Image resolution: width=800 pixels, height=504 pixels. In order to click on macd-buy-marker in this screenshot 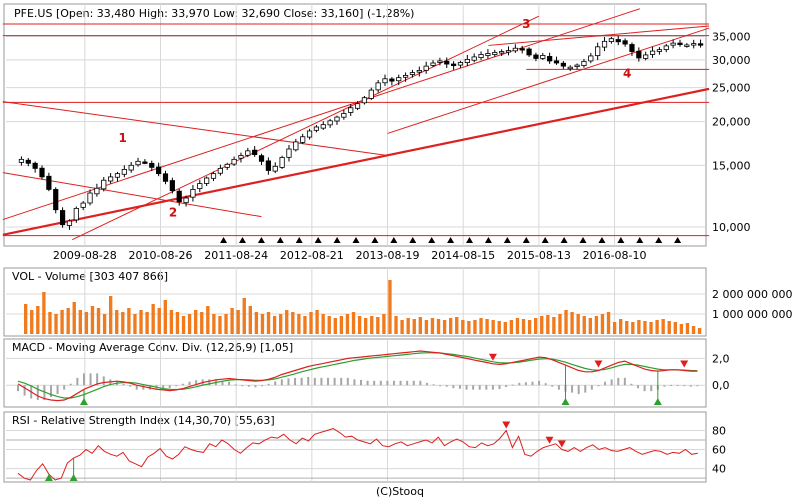, I will do `click(83, 401)`.